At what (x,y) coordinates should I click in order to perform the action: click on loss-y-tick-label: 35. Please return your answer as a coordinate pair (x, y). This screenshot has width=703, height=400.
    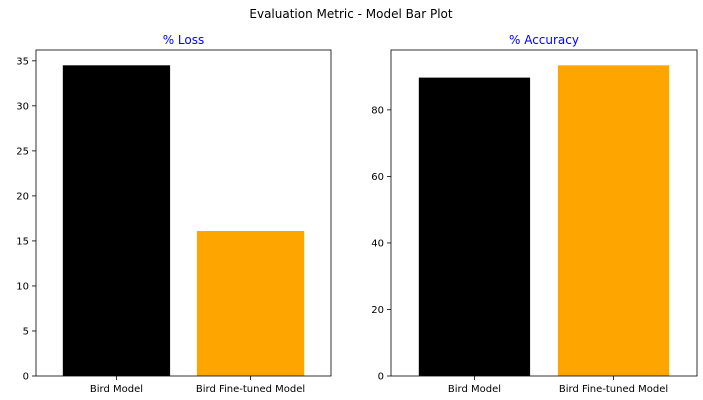
    Looking at the image, I should click on (22, 61).